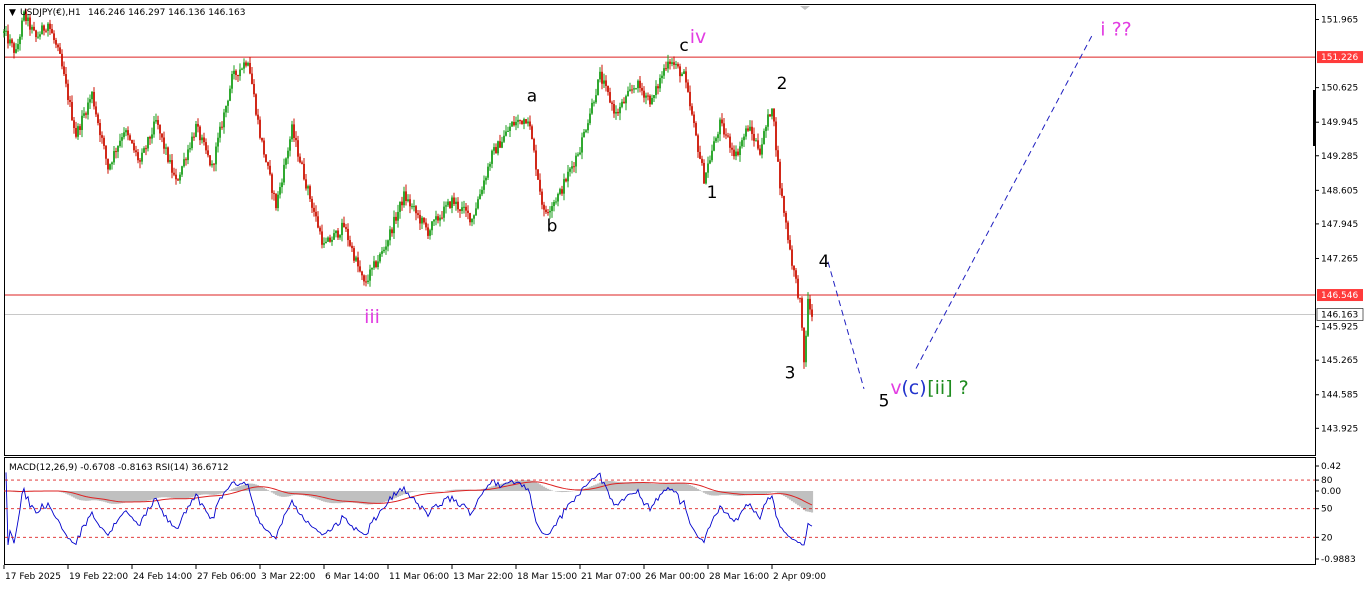  Describe the element at coordinates (712, 193) in the screenshot. I see `wave-label: 1` at that location.